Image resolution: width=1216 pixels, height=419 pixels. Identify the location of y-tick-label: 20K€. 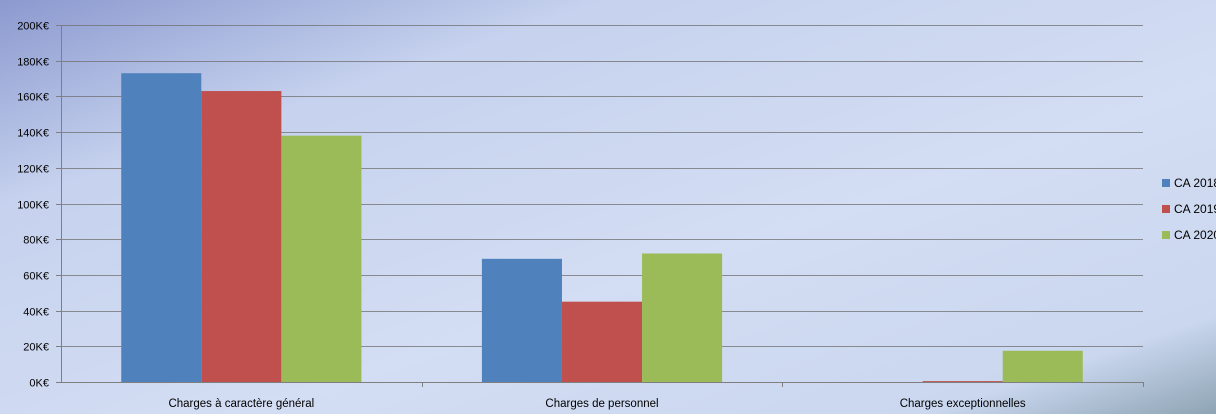
(36, 348).